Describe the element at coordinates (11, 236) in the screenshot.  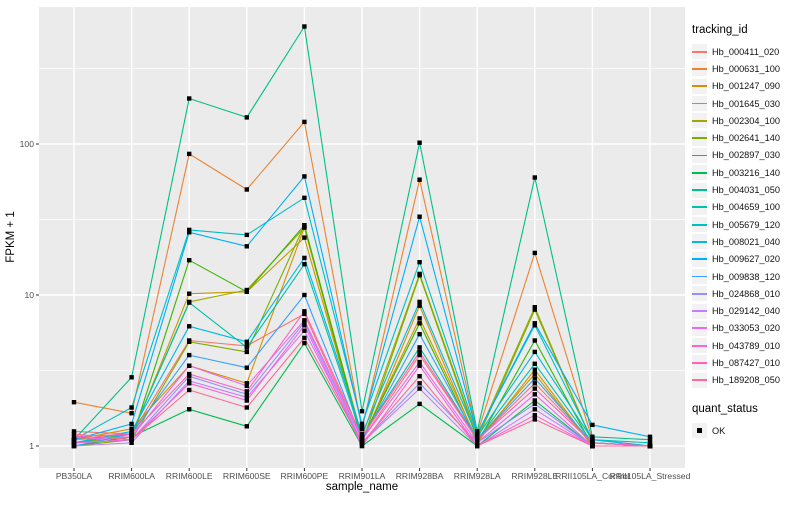
I see `y-axis-title: FPKM + 1` at that location.